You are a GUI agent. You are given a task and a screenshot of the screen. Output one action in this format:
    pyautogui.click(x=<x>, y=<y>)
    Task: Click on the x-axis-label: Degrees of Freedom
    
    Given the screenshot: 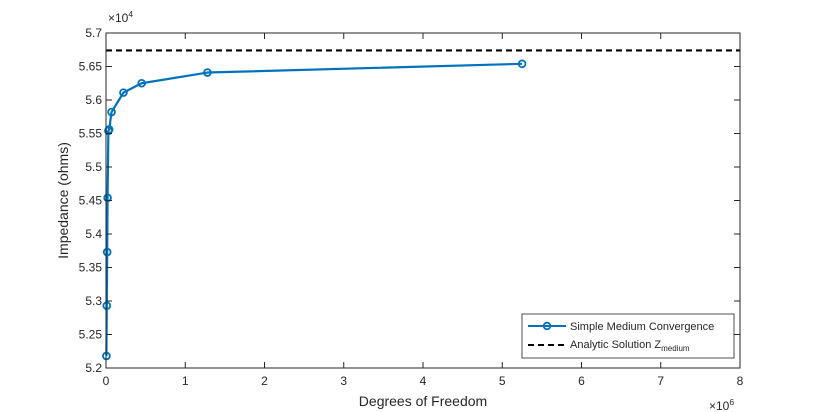 What is the action you would take?
    pyautogui.click(x=423, y=401)
    